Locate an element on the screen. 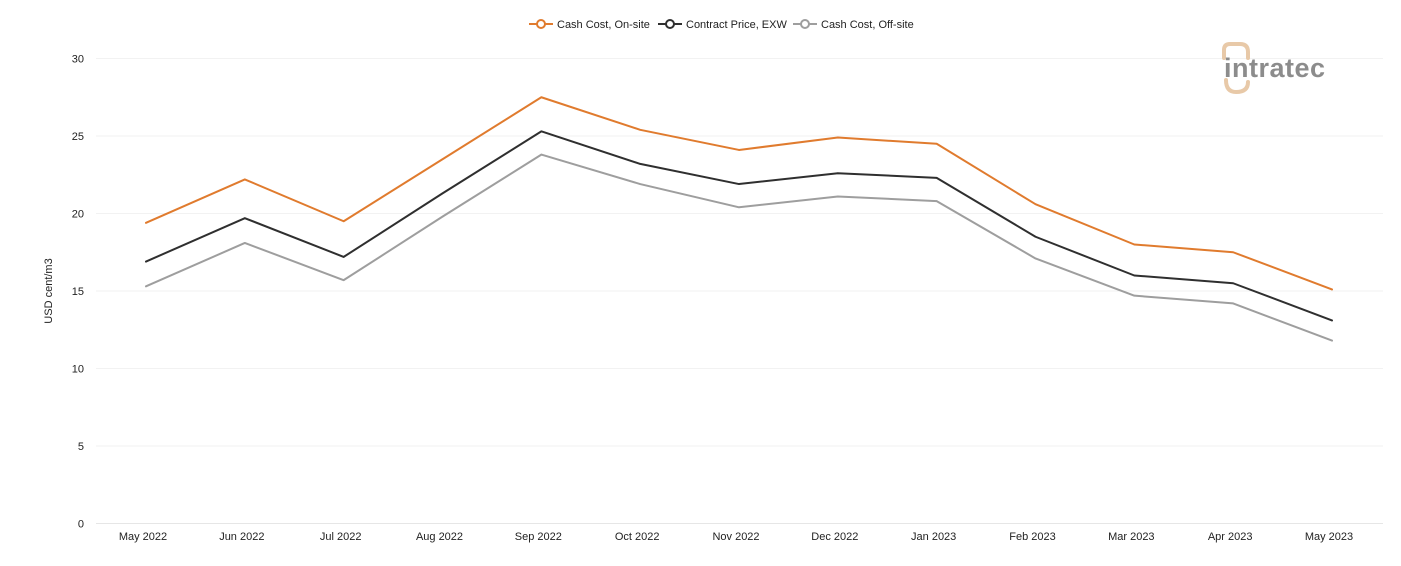 This screenshot has height=566, width=1401. x-tick-label: Apr 2023 is located at coordinates (1230, 537).